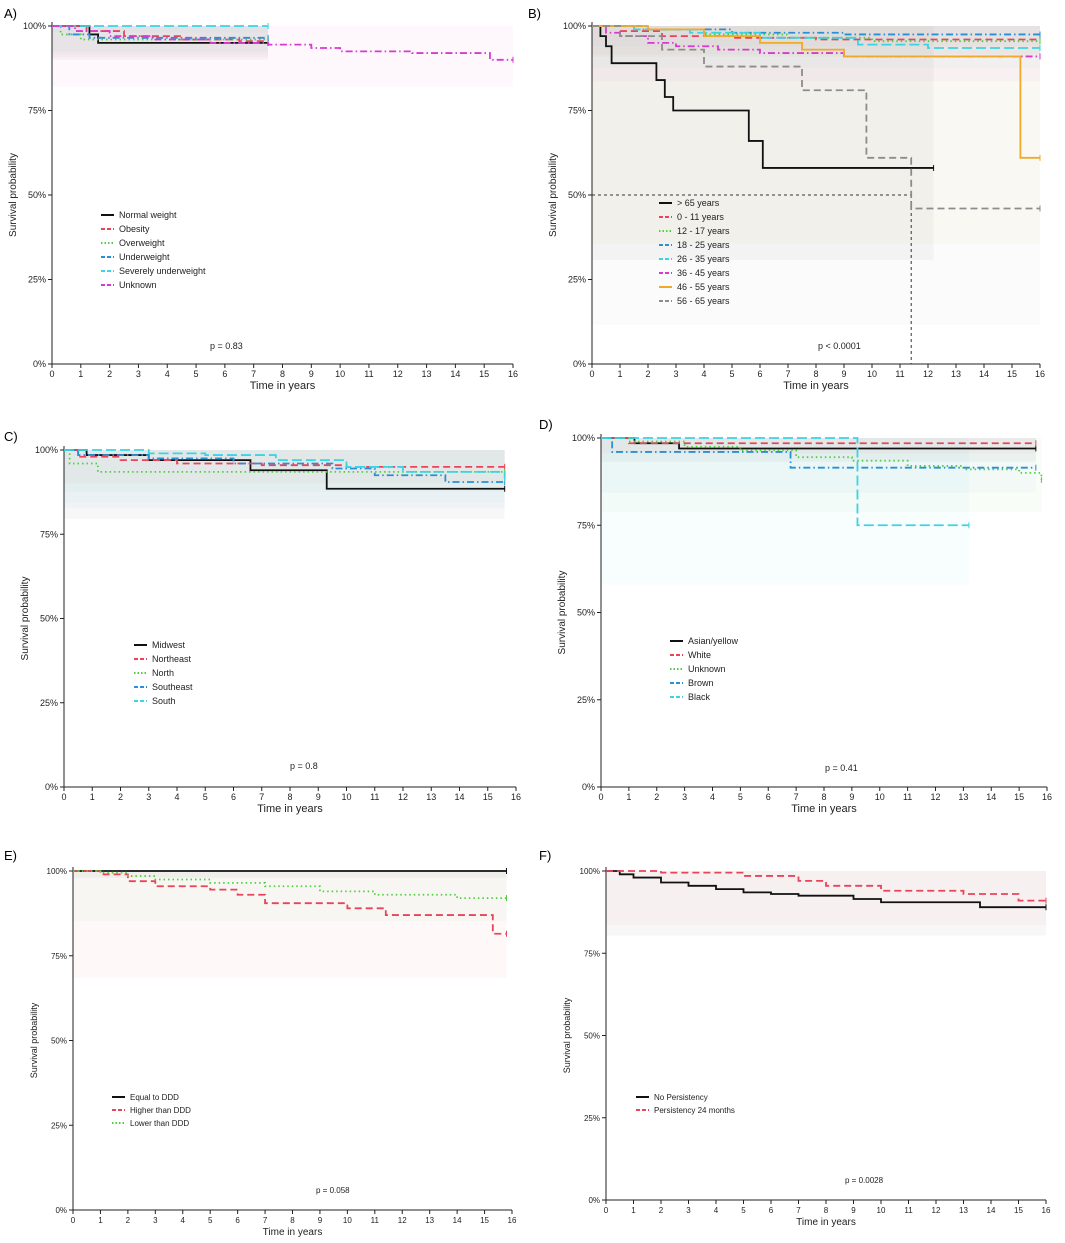 The width and height of the screenshot is (1065, 1243). What do you see at coordinates (154, 1097) in the screenshot?
I see `legend-label: Equal to DDD` at bounding box center [154, 1097].